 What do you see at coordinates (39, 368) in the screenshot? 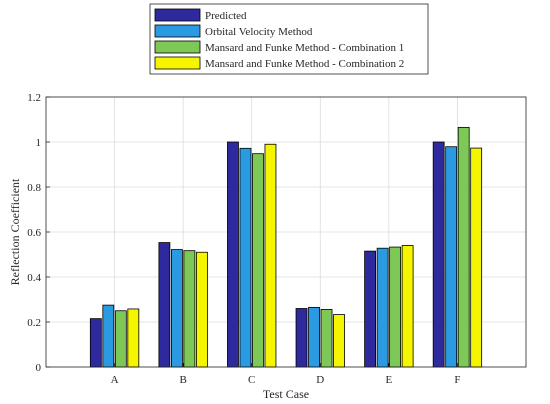
I see `y-tick-label: 0` at bounding box center [39, 368].